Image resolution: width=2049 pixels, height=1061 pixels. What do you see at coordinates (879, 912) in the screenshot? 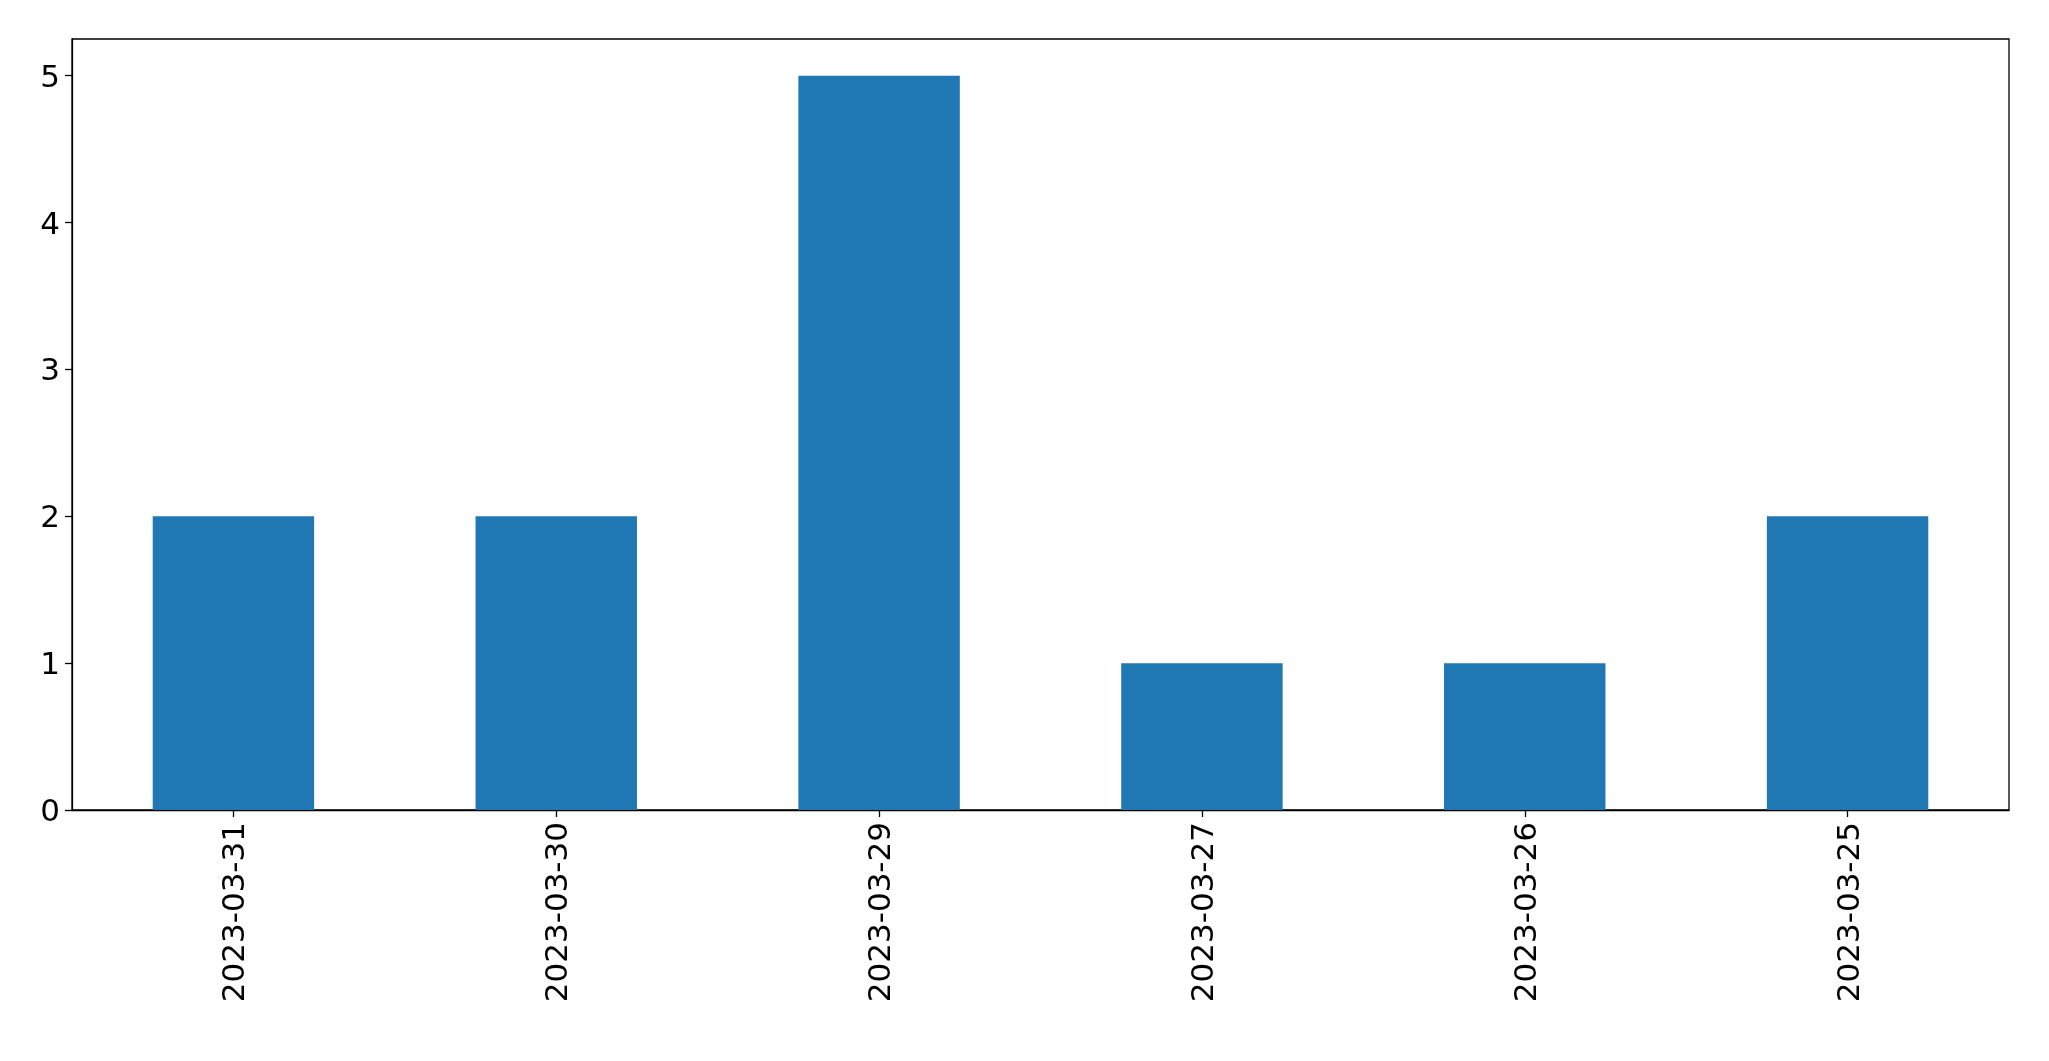
I see `x-tick-label: 2023-03-29` at bounding box center [879, 912].